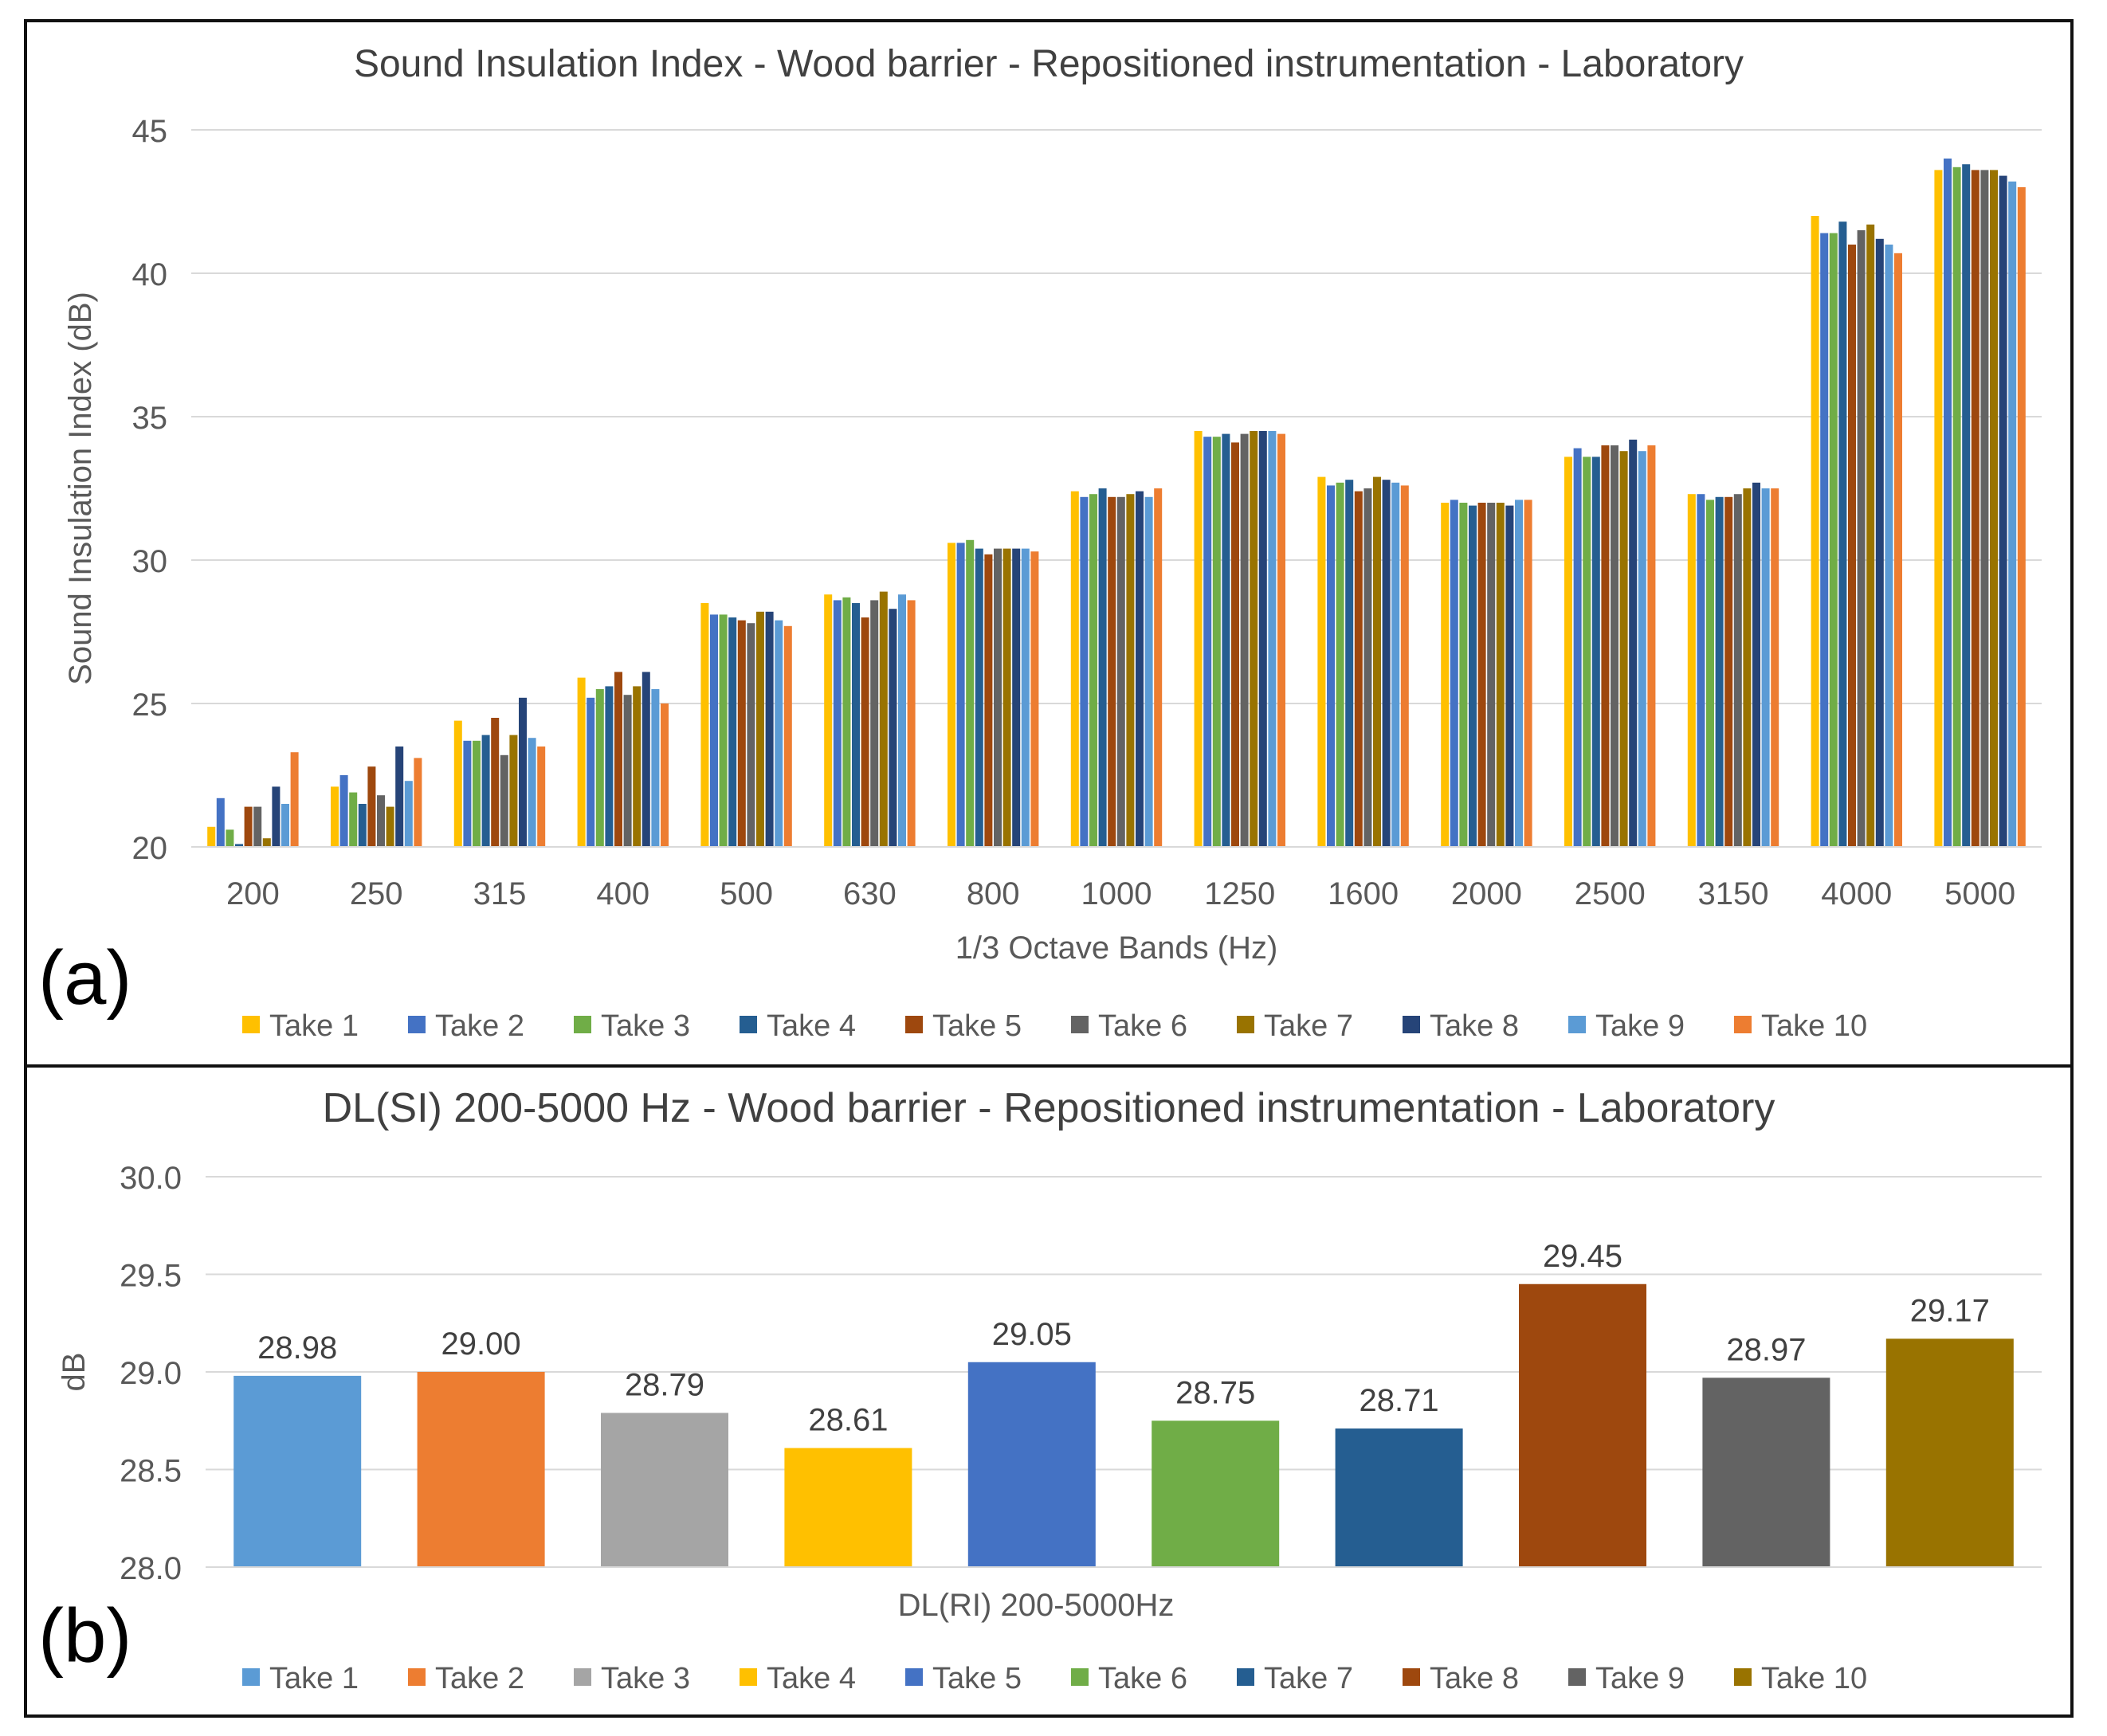  Describe the element at coordinates (870, 894) in the screenshot. I see `x-tick-label: 630` at that location.